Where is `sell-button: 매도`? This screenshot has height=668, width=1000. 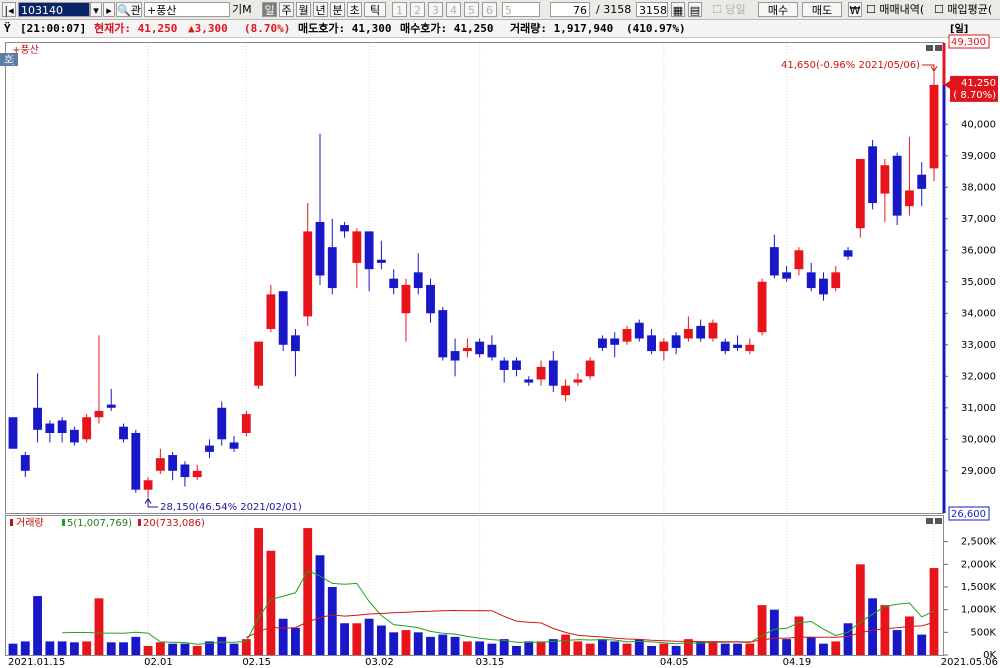
sell-button: 매도 is located at coordinates (822, 9).